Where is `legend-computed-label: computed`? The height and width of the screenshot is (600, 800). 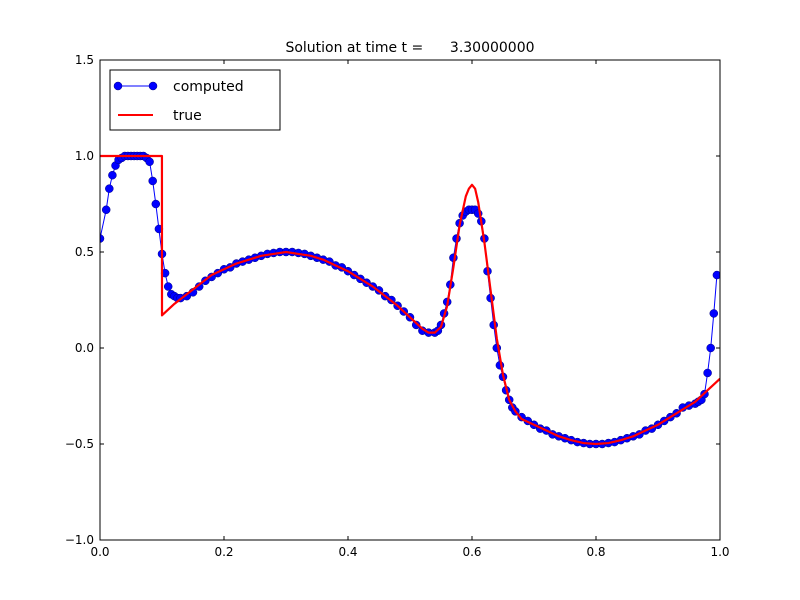
legend-computed-label: computed is located at coordinates (208, 87).